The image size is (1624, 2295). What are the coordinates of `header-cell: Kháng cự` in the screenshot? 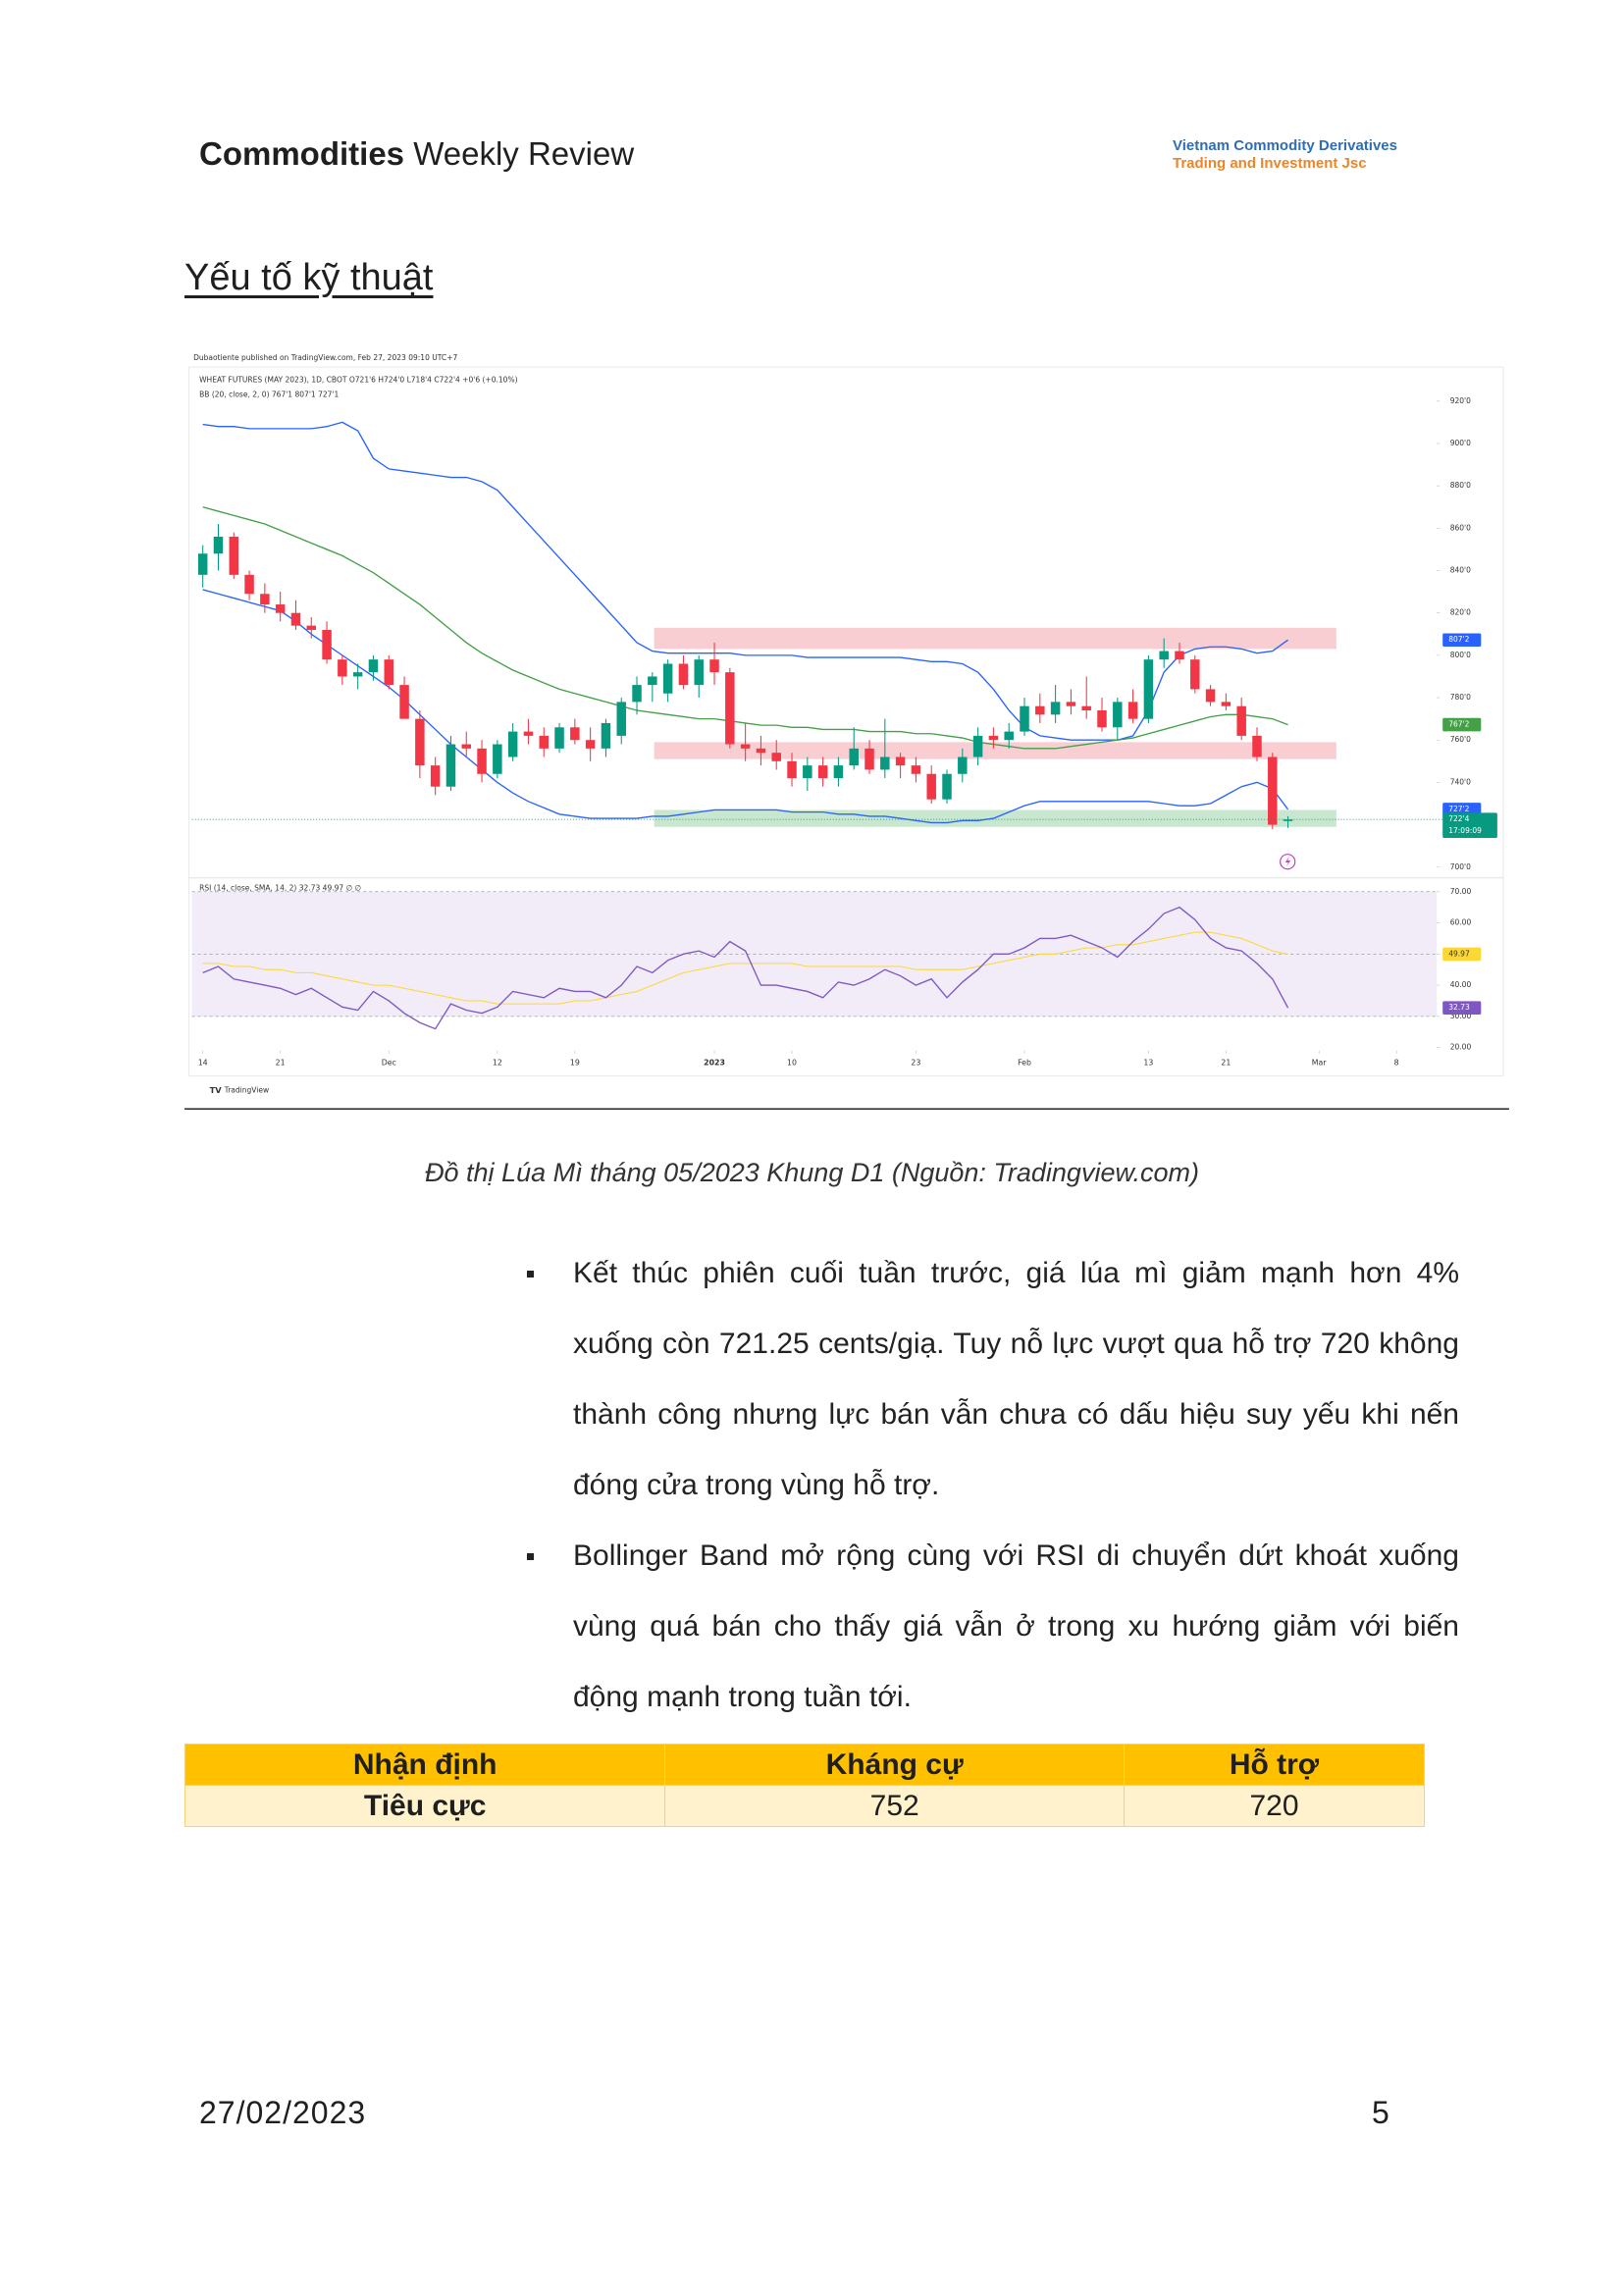 It's located at (894, 1765).